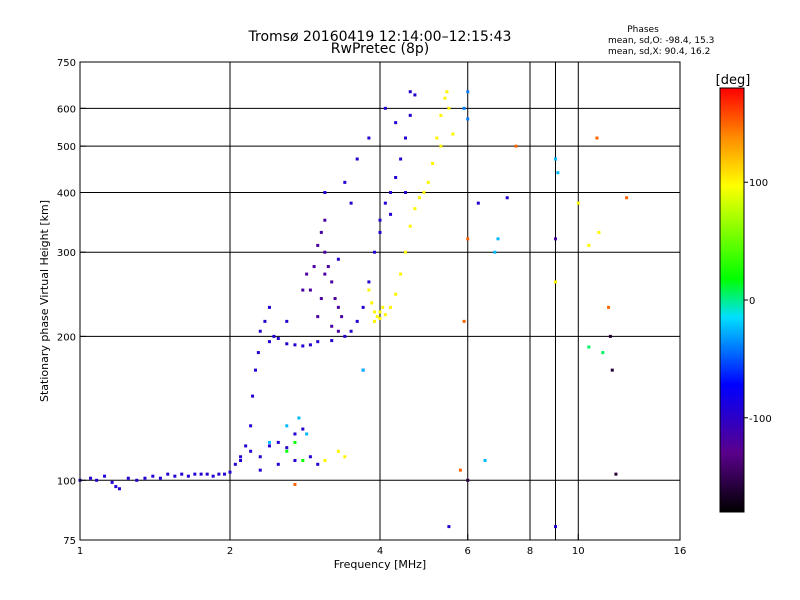  I want to click on y-tick-label: 300, so click(66, 253).